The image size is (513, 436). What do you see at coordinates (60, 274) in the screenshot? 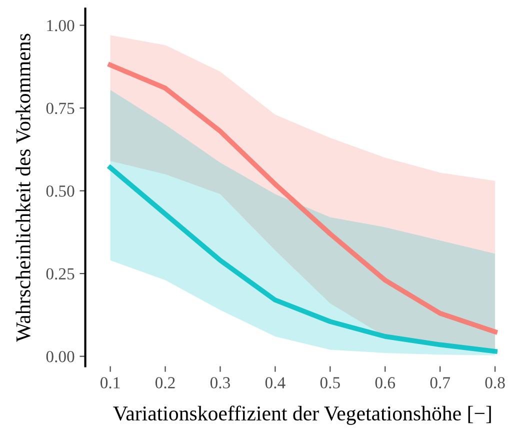
I see `y-tick-label: 0.25` at bounding box center [60, 274].